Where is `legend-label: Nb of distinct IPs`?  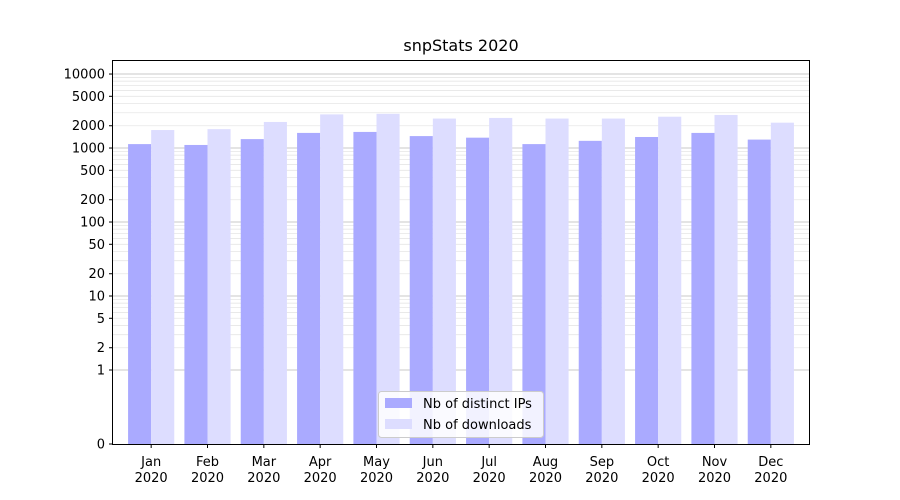 legend-label: Nb of distinct IPs is located at coordinates (477, 404).